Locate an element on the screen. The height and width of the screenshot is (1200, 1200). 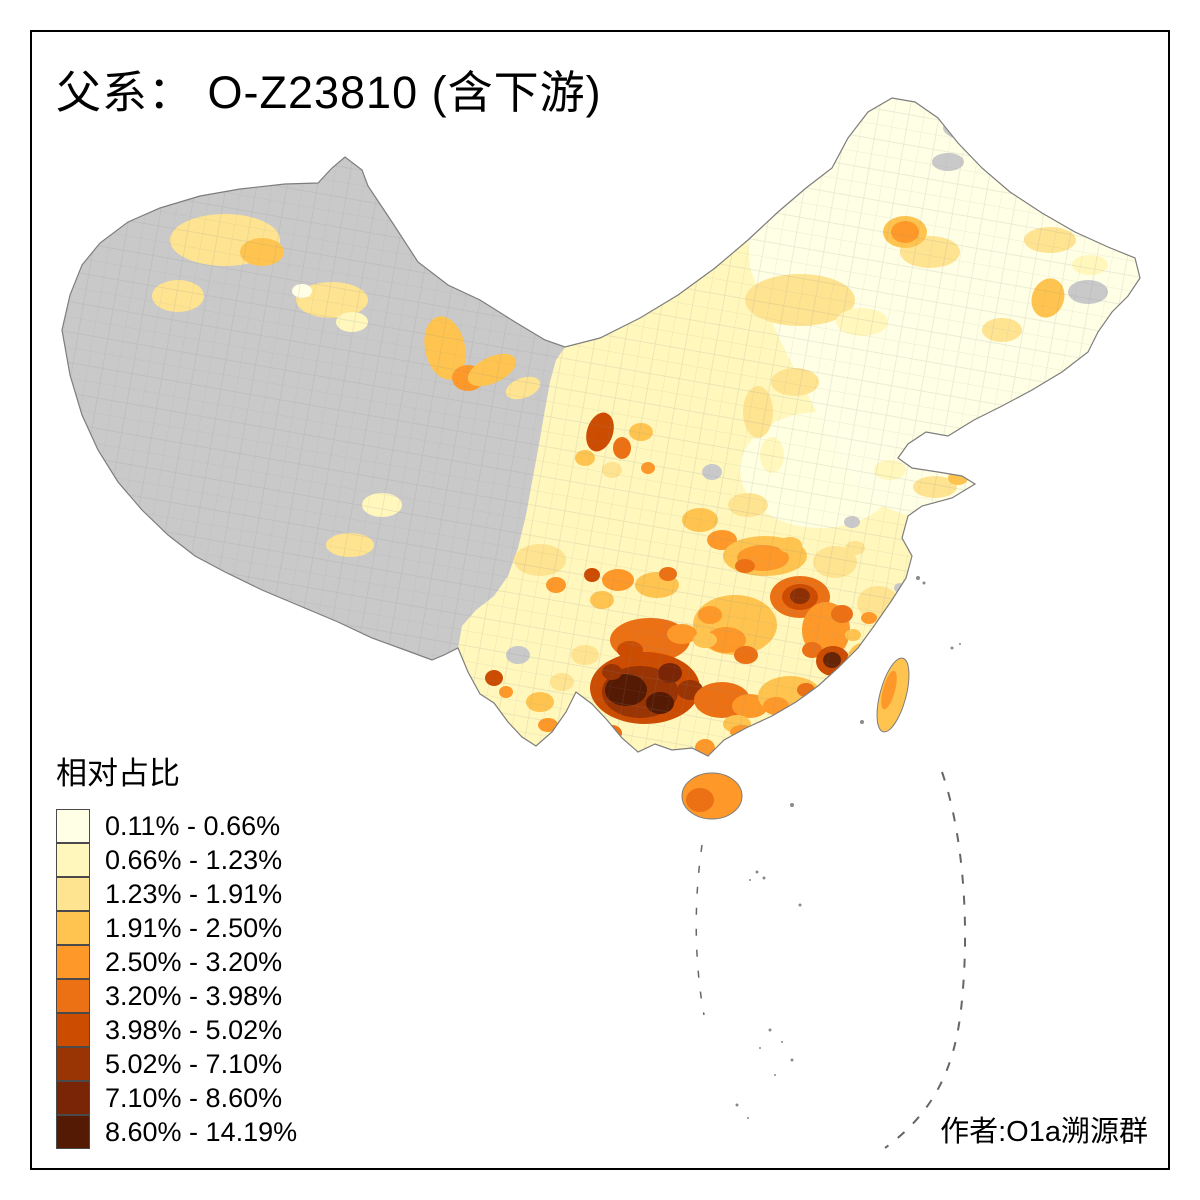
legend-item: 2.50% - 3.20% is located at coordinates (176, 961).